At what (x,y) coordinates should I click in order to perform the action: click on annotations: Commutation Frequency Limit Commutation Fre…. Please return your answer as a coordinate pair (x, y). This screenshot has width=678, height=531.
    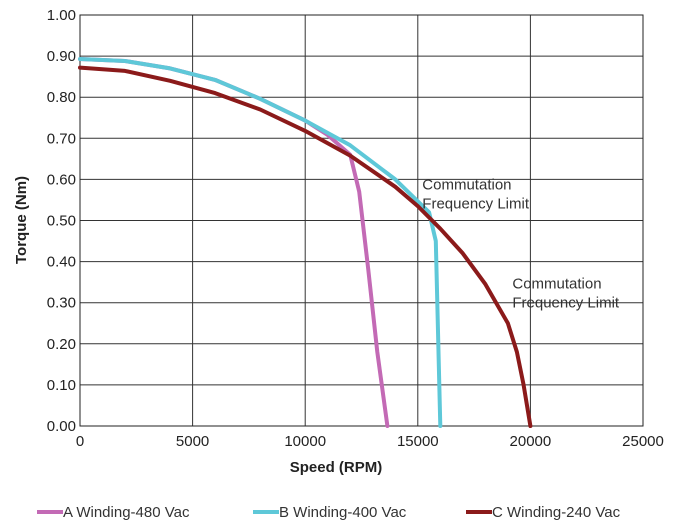
    Looking at the image, I should click on (521, 244).